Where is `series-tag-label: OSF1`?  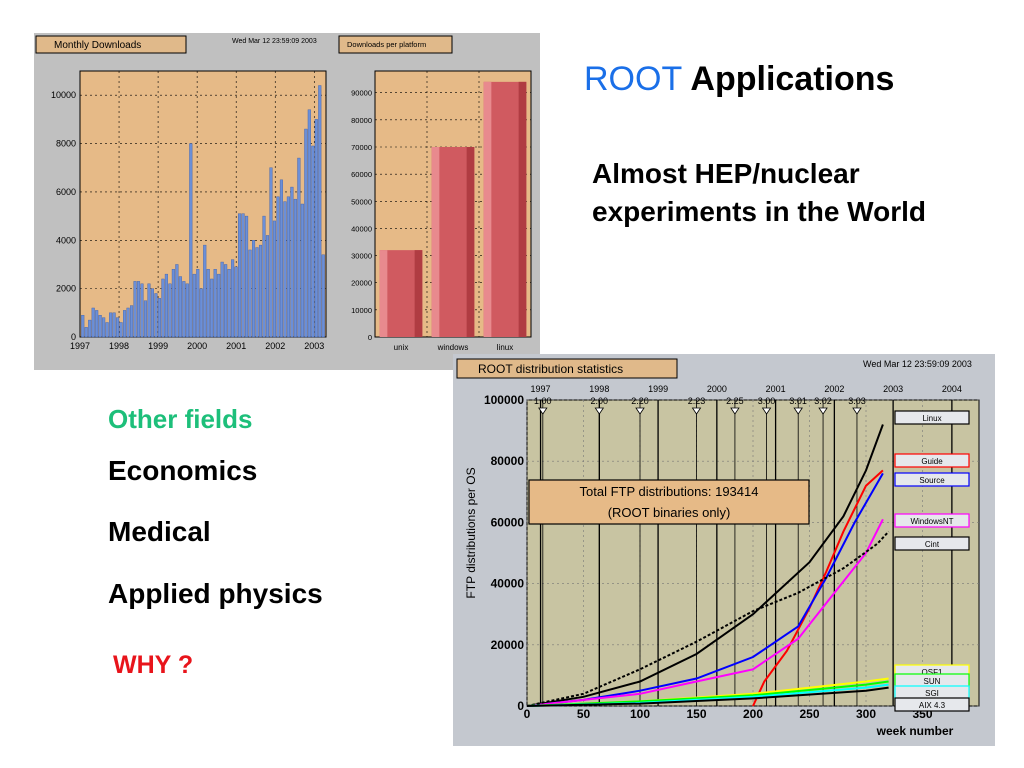 series-tag-label: OSF1 is located at coordinates (932, 672).